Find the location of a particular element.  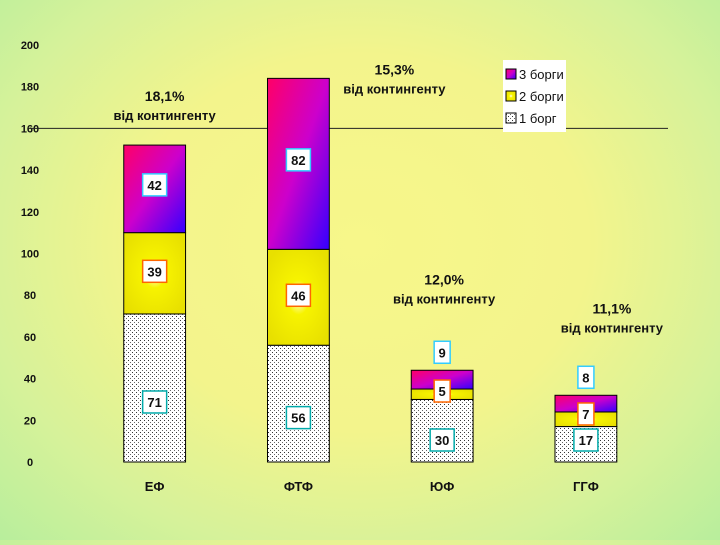

y-tick-label: 80 is located at coordinates (30, 296).